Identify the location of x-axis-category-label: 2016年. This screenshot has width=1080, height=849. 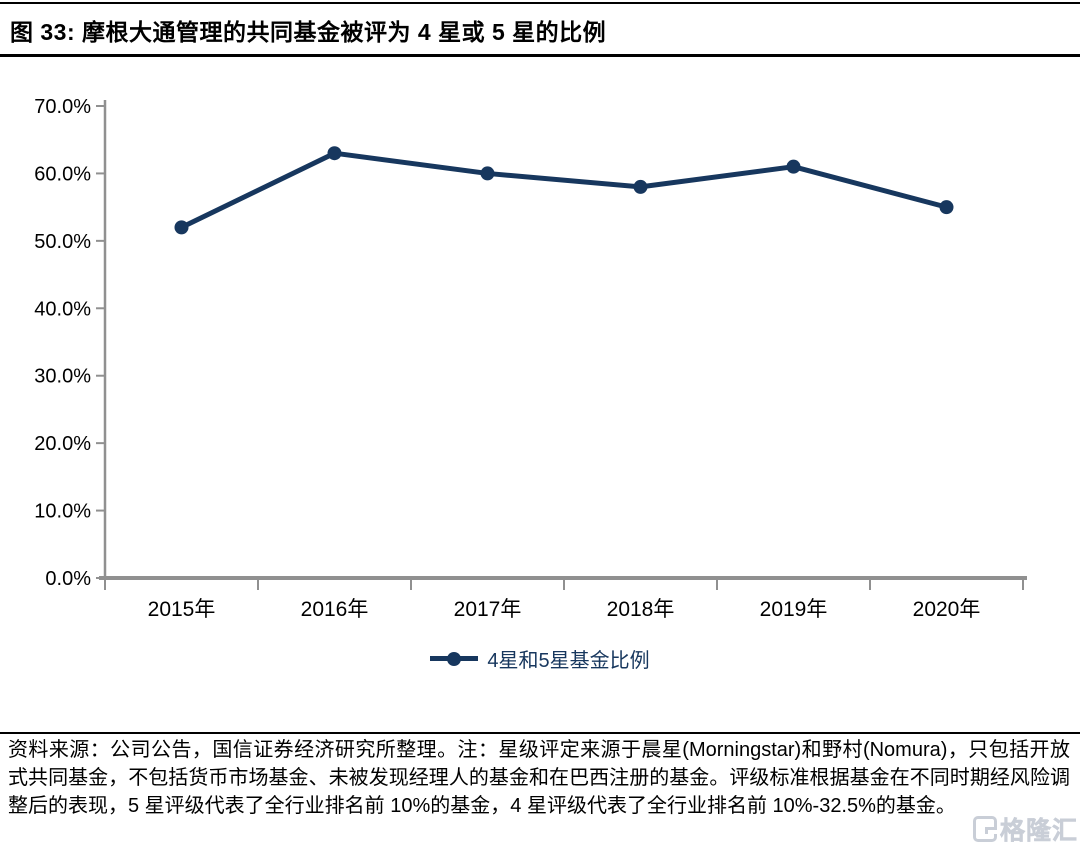
(335, 609).